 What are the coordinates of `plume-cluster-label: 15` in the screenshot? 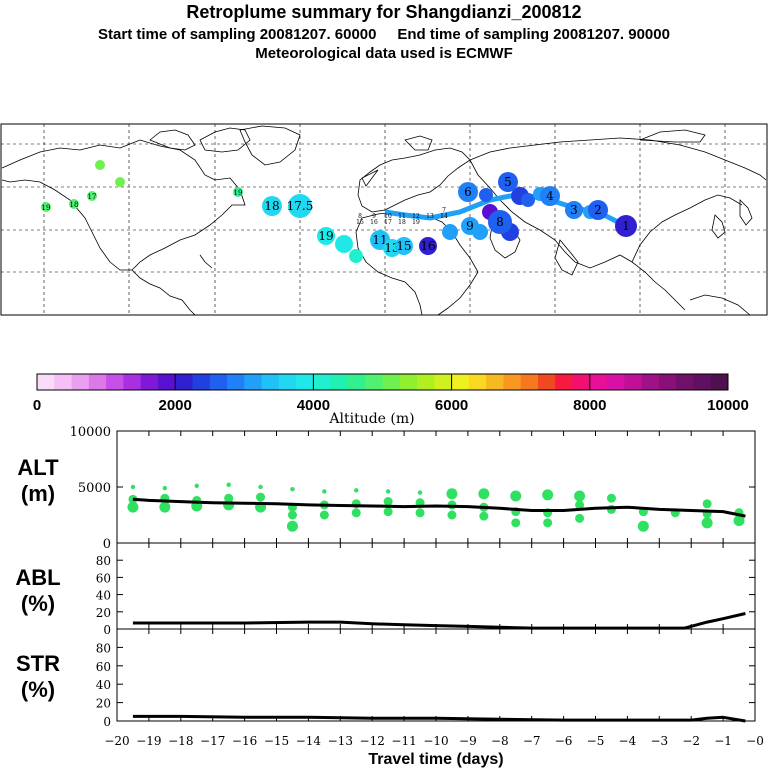 It's located at (403, 246).